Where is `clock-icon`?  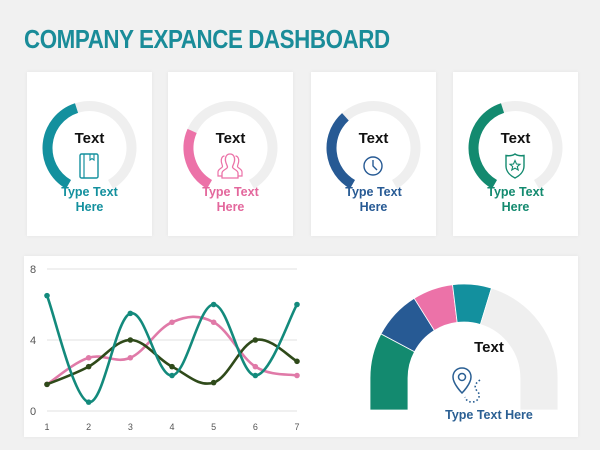
clock-icon is located at coordinates (373, 166).